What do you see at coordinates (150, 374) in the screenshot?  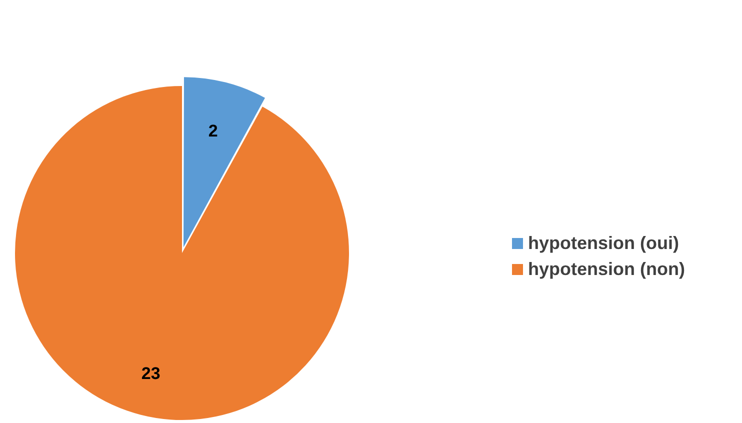 I see `data-label: 23` at bounding box center [150, 374].